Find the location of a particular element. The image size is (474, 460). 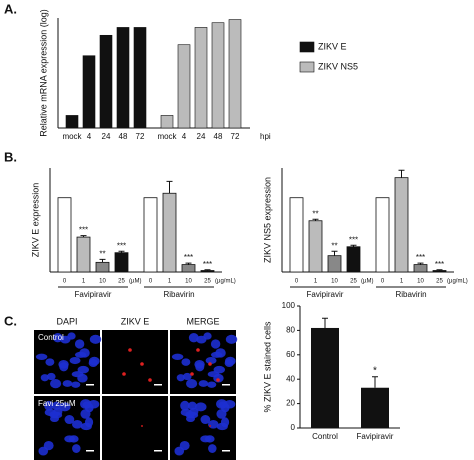

legend-swatch is located at coordinates (307, 67).